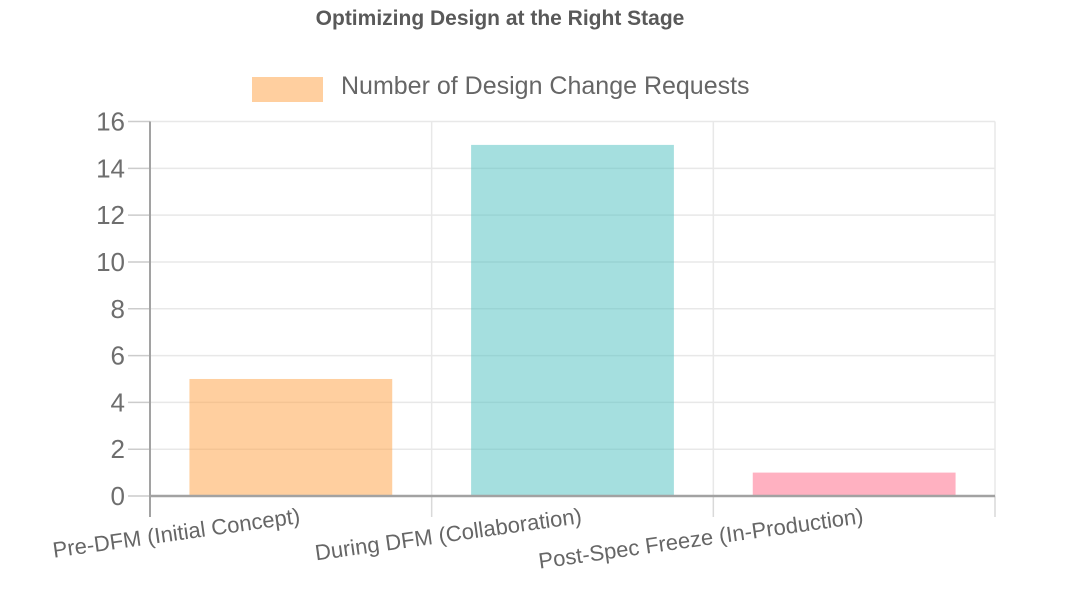 This screenshot has width=1079, height=610. I want to click on legend-swatch-icon, so click(287, 89).